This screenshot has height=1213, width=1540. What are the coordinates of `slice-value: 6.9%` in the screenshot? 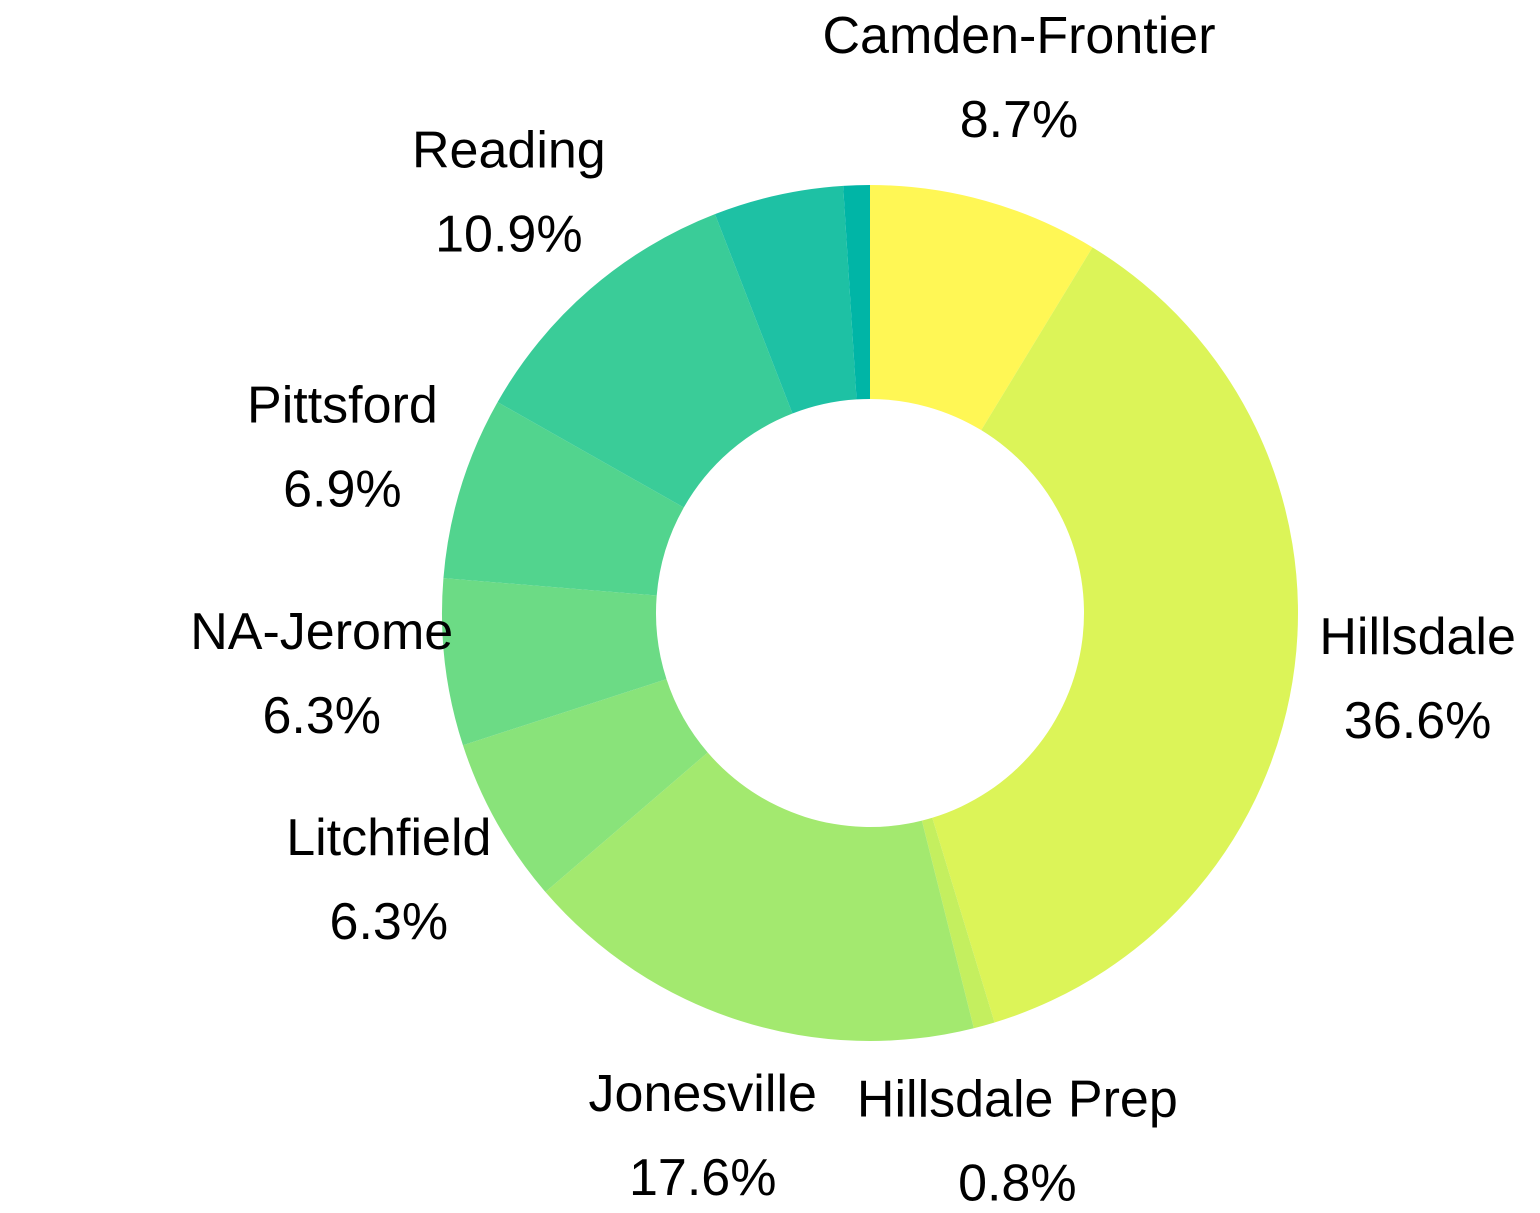 It's located at (342, 489).